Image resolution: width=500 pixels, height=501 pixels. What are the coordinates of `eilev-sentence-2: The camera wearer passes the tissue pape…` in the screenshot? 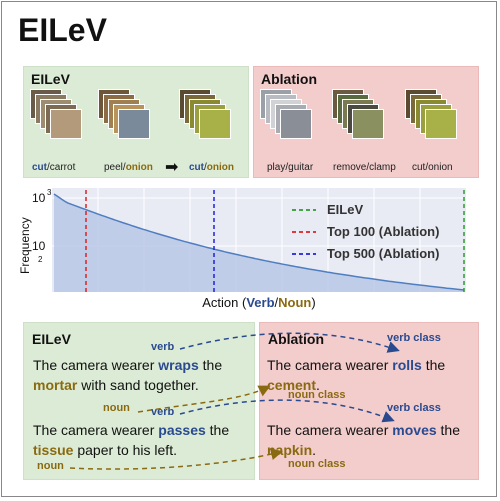 It's located at (131, 440).